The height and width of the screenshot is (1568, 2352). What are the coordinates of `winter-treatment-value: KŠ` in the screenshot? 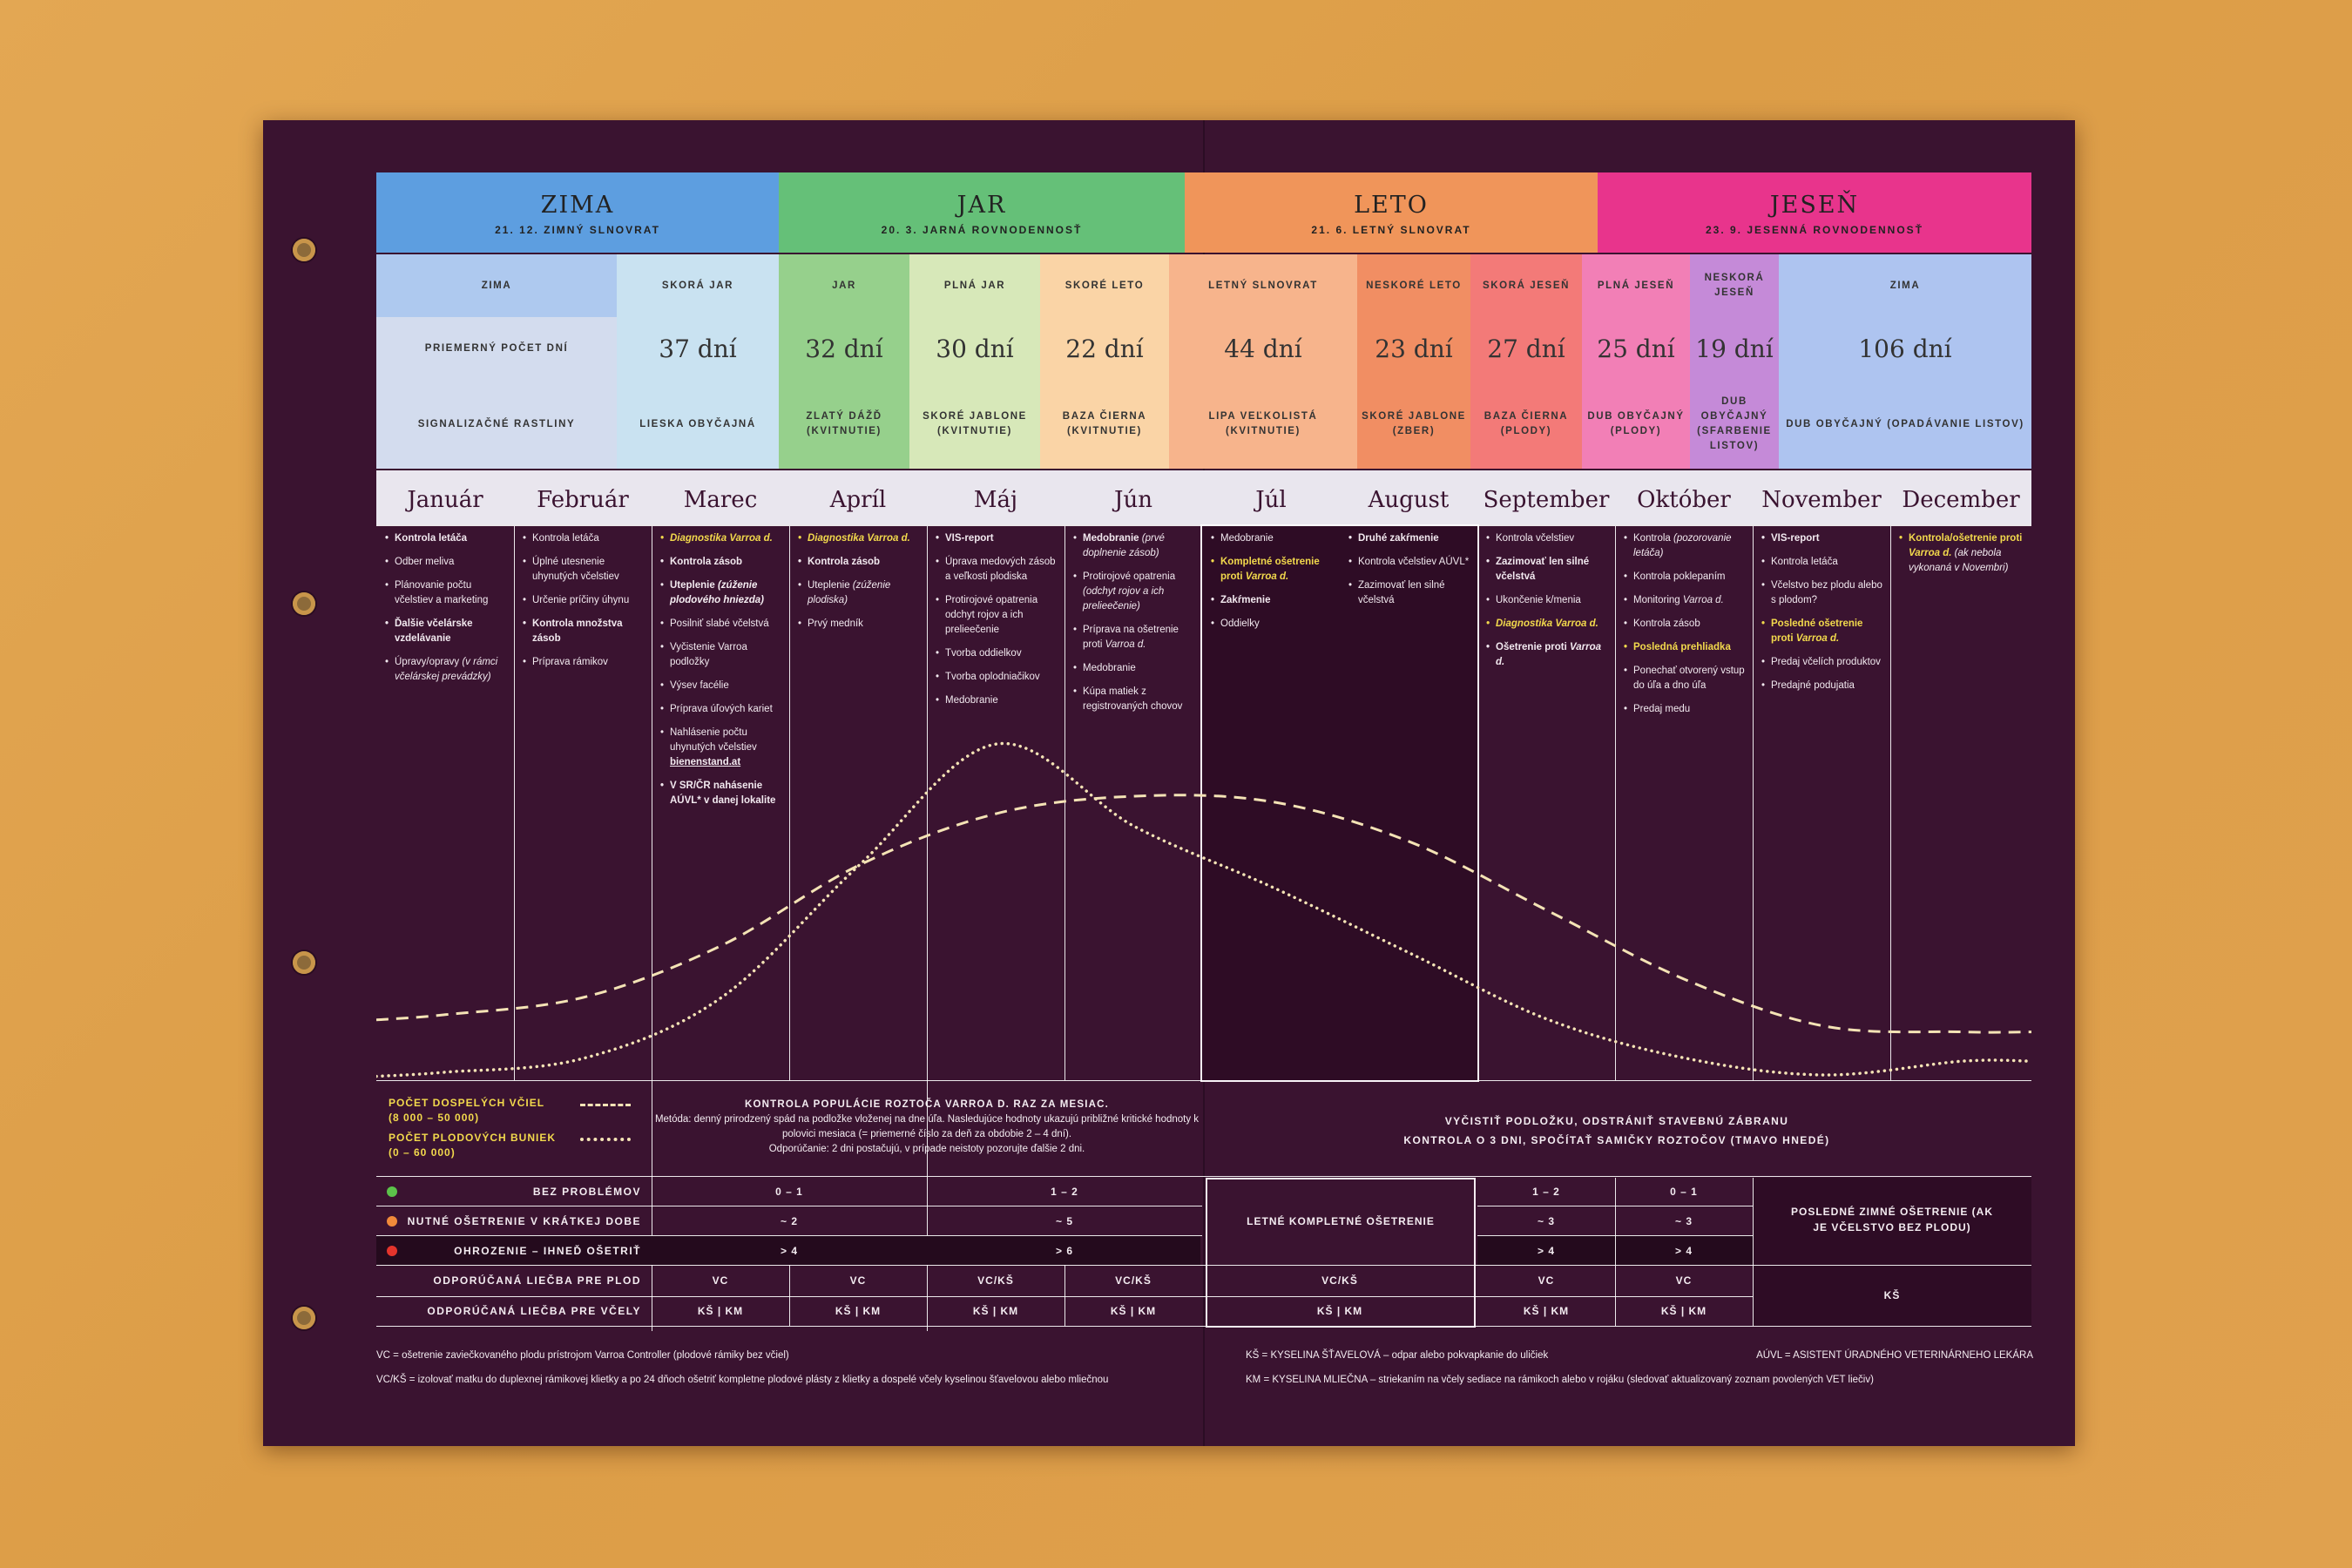 It's located at (1892, 1295).